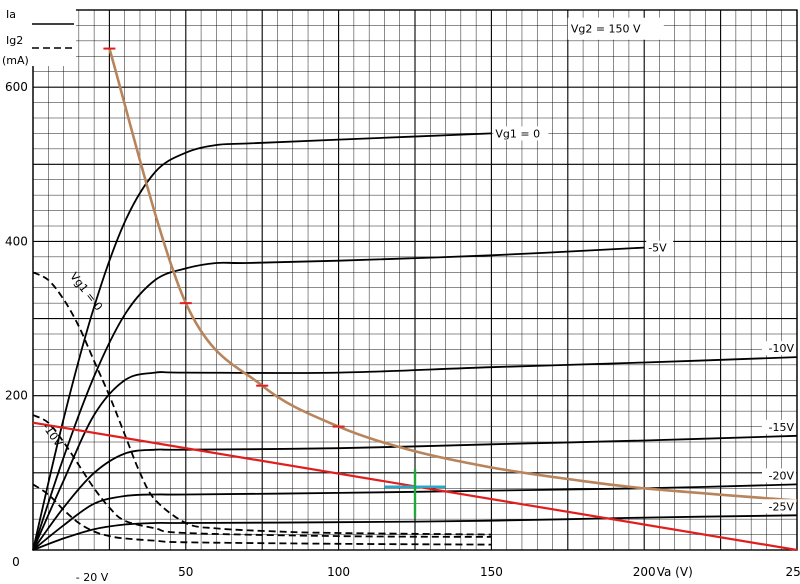 This screenshot has height=584, width=800. Describe the element at coordinates (262, 476) in the screenshot. I see `screen-curve` at that location.